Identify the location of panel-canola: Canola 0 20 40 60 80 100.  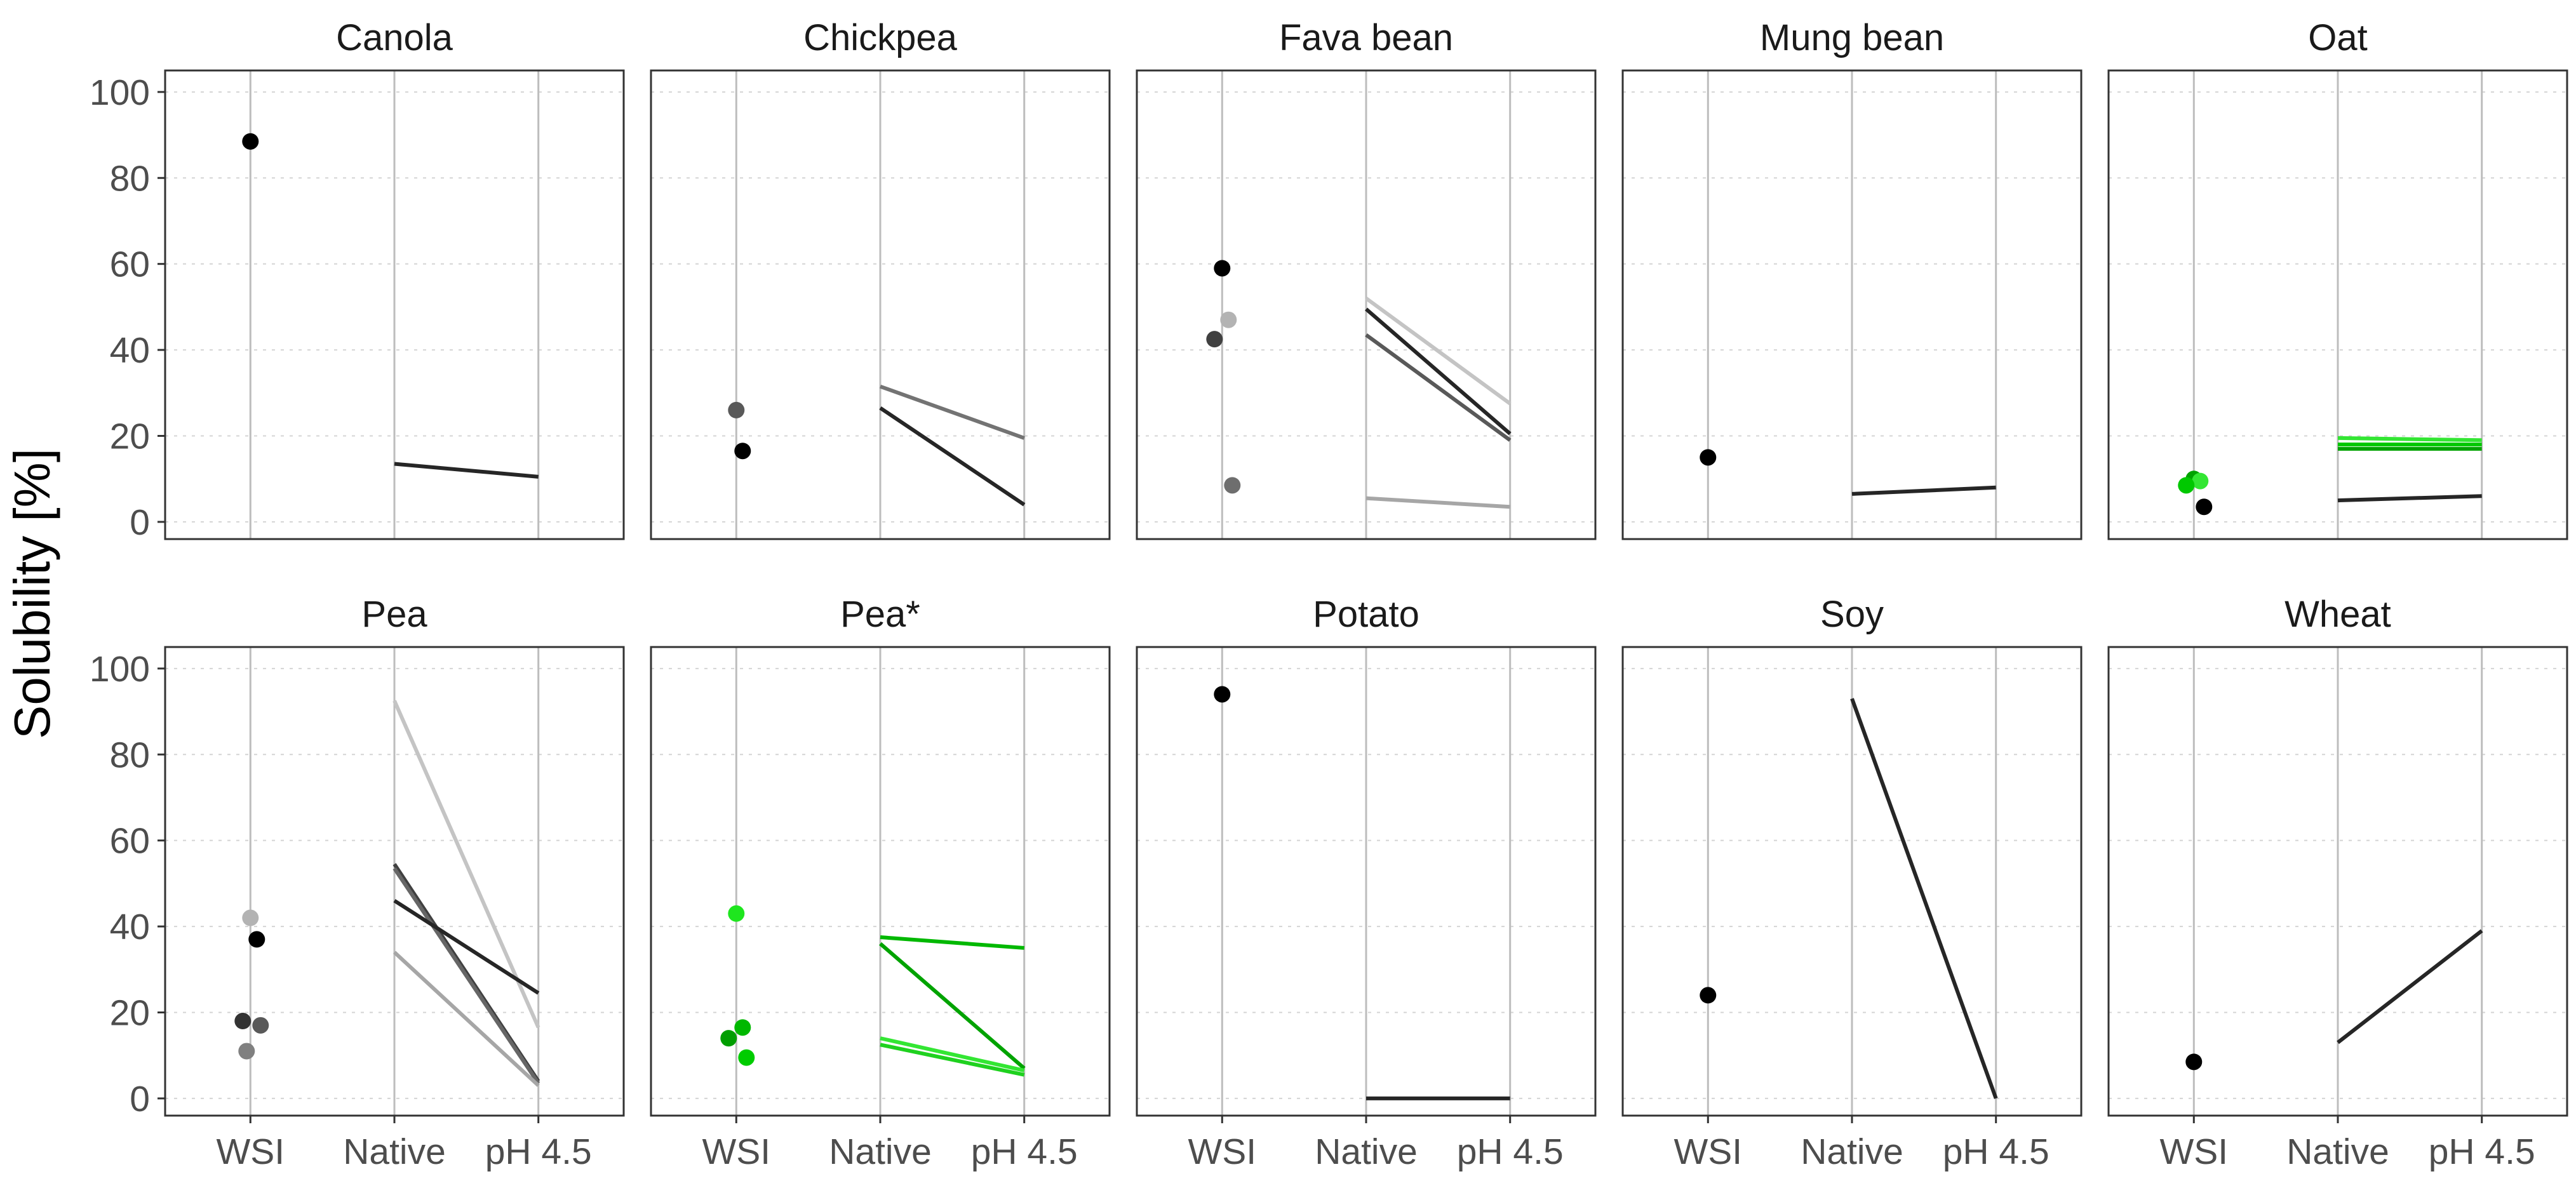
(357, 280).